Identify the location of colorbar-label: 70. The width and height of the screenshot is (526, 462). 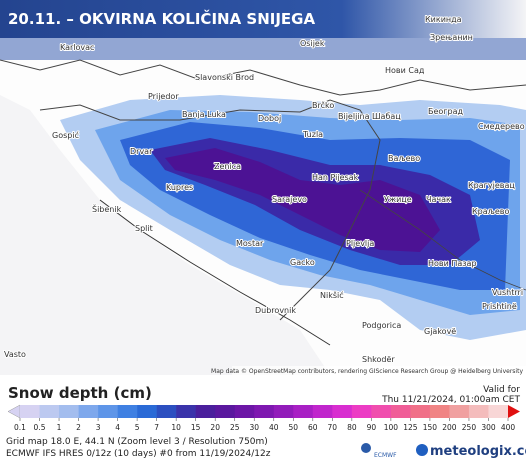
(333, 427).